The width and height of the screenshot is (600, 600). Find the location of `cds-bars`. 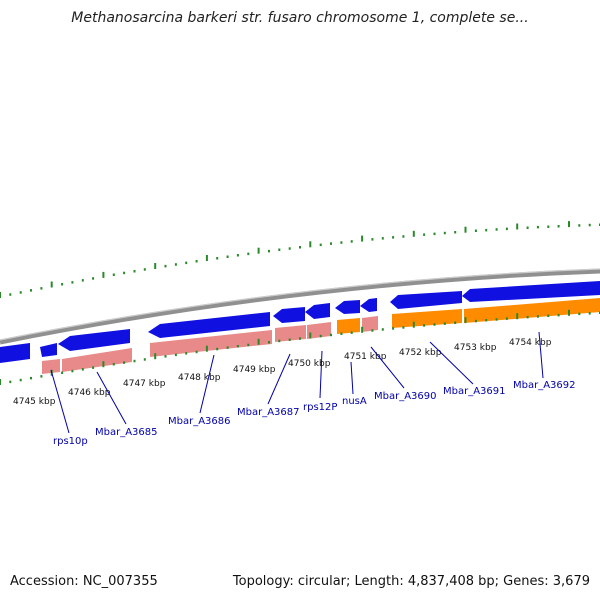

cds-bars is located at coordinates (321, 336).